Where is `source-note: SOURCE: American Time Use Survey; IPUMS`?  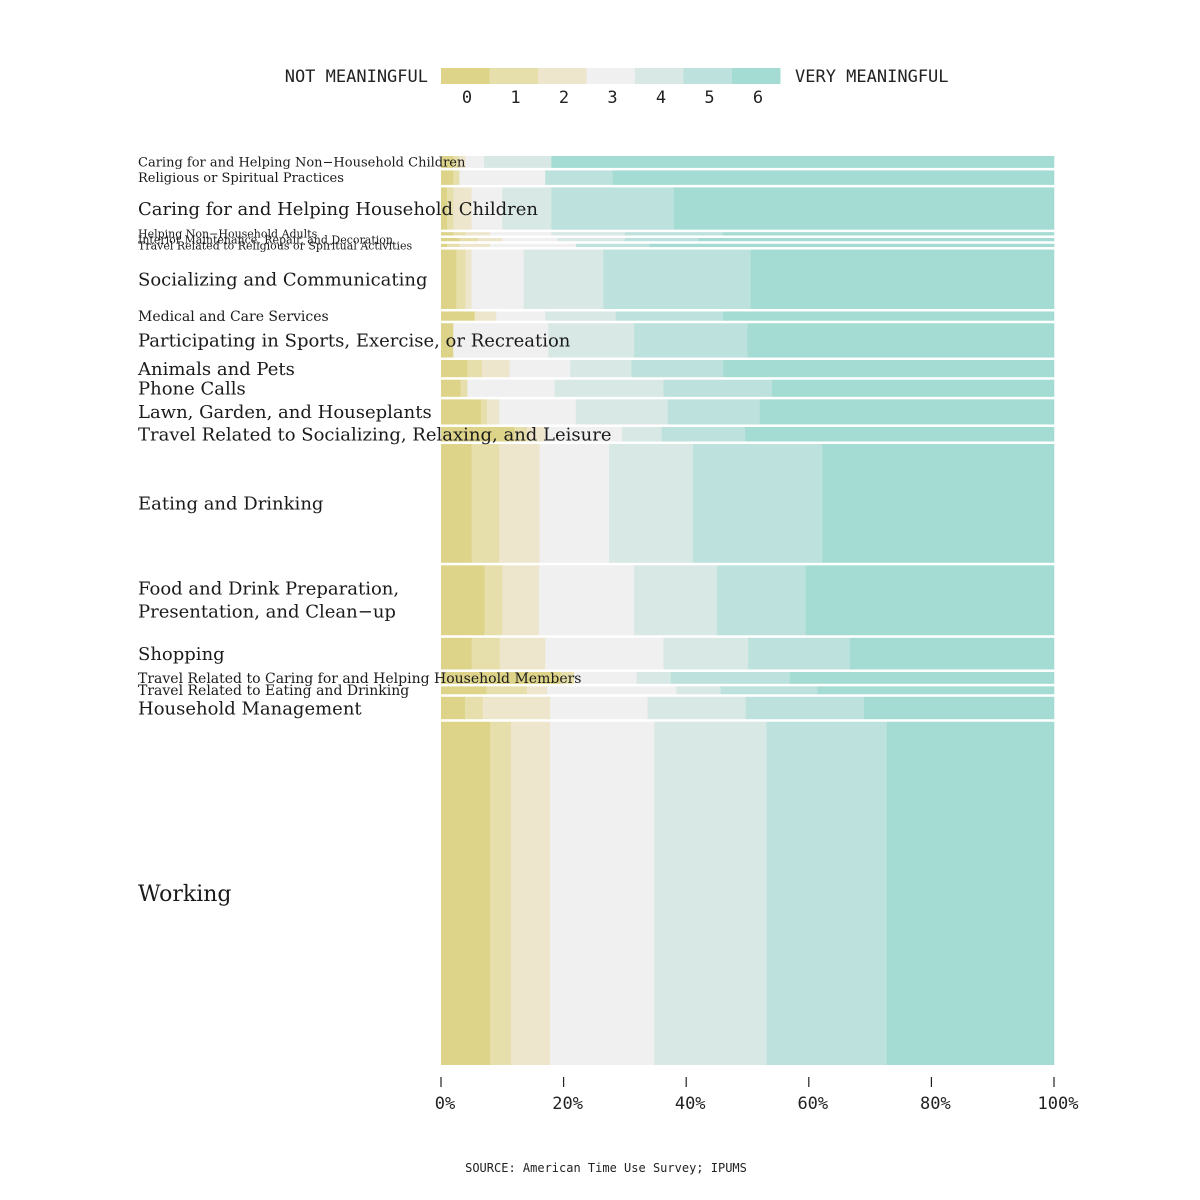
source-note: SOURCE: American Time Use Survey; IPUMS is located at coordinates (606, 1168).